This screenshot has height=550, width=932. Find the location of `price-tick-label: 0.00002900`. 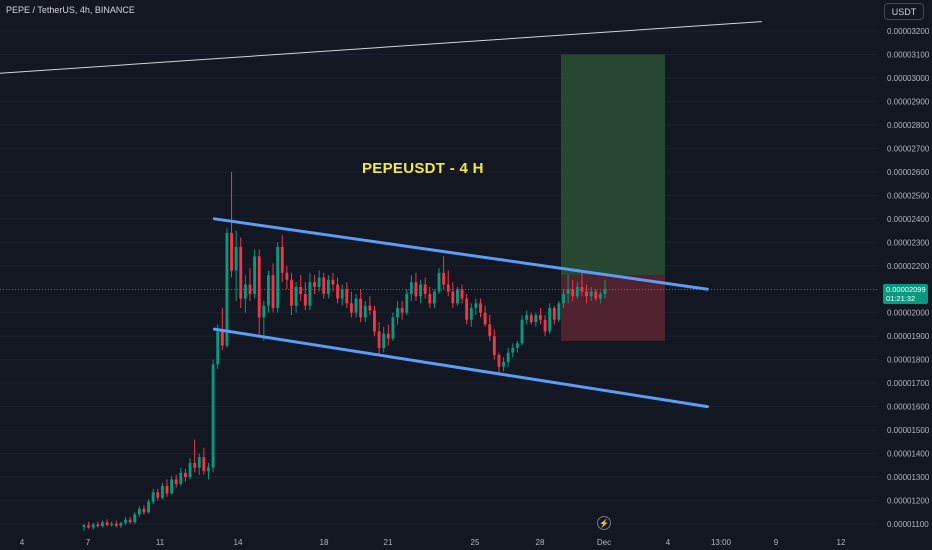

price-tick-label: 0.00002900 is located at coordinates (908, 101).